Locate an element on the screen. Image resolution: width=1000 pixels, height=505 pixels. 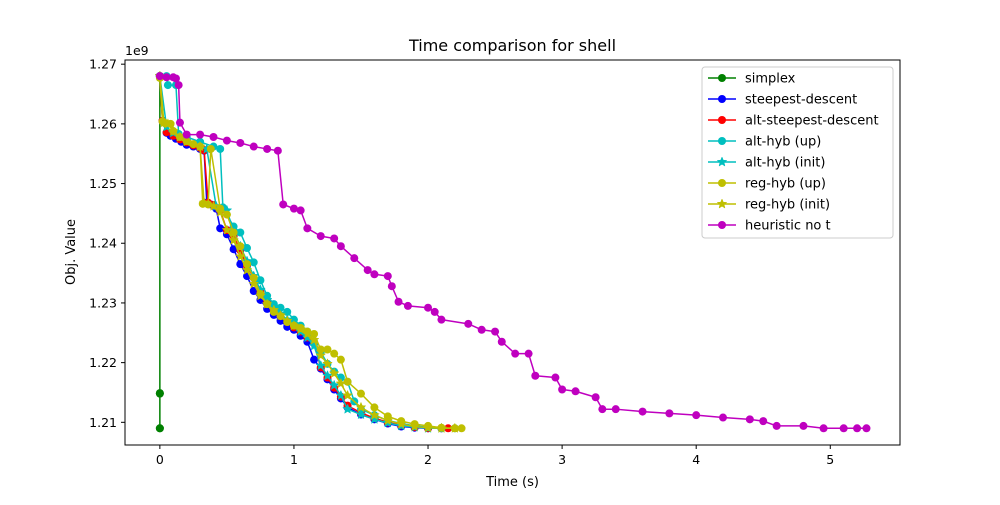
x-tick-label: 2 is located at coordinates (428, 459).